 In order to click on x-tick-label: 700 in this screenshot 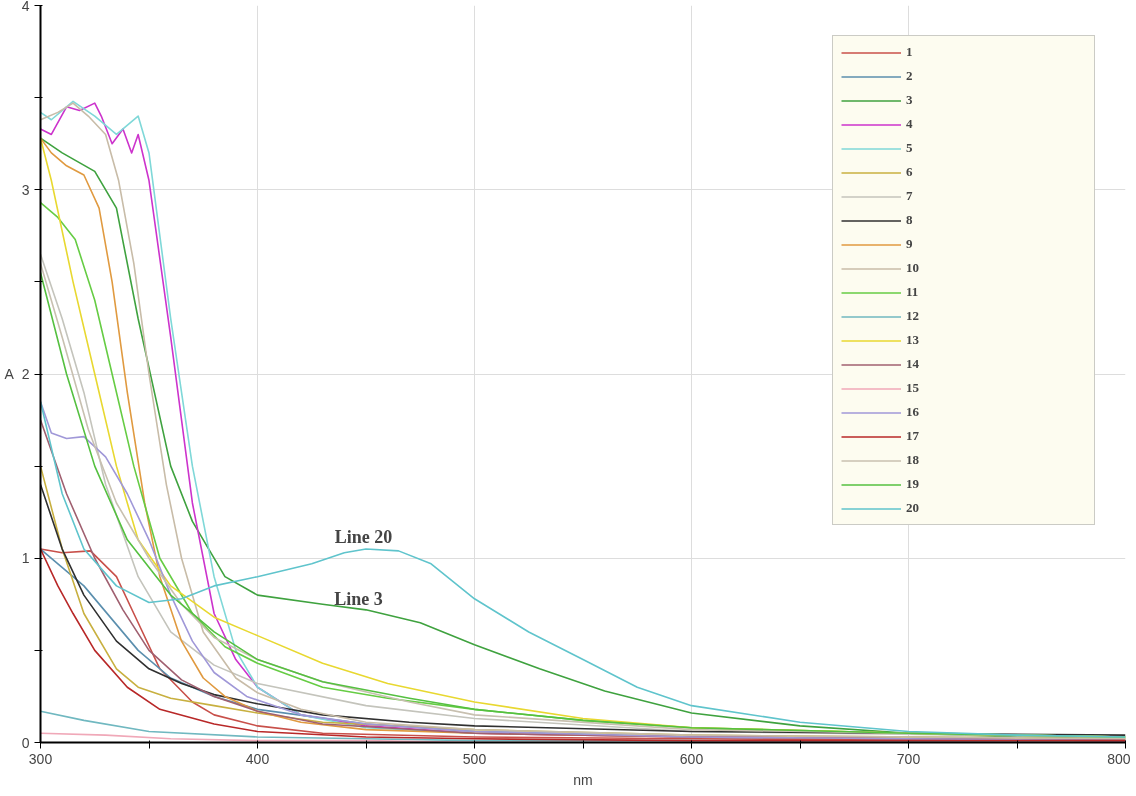, I will do `click(908, 758)`.